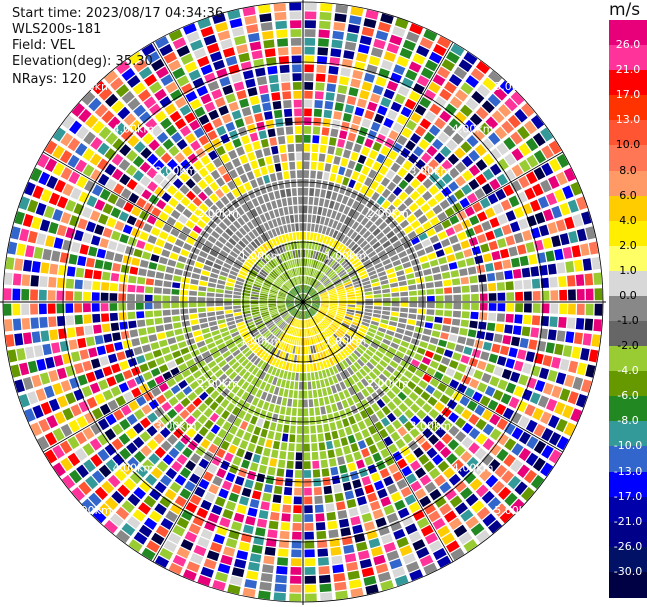 The image size is (647, 607). Describe the element at coordinates (628, 33) in the screenshot. I see `colorbar-segment` at that location.